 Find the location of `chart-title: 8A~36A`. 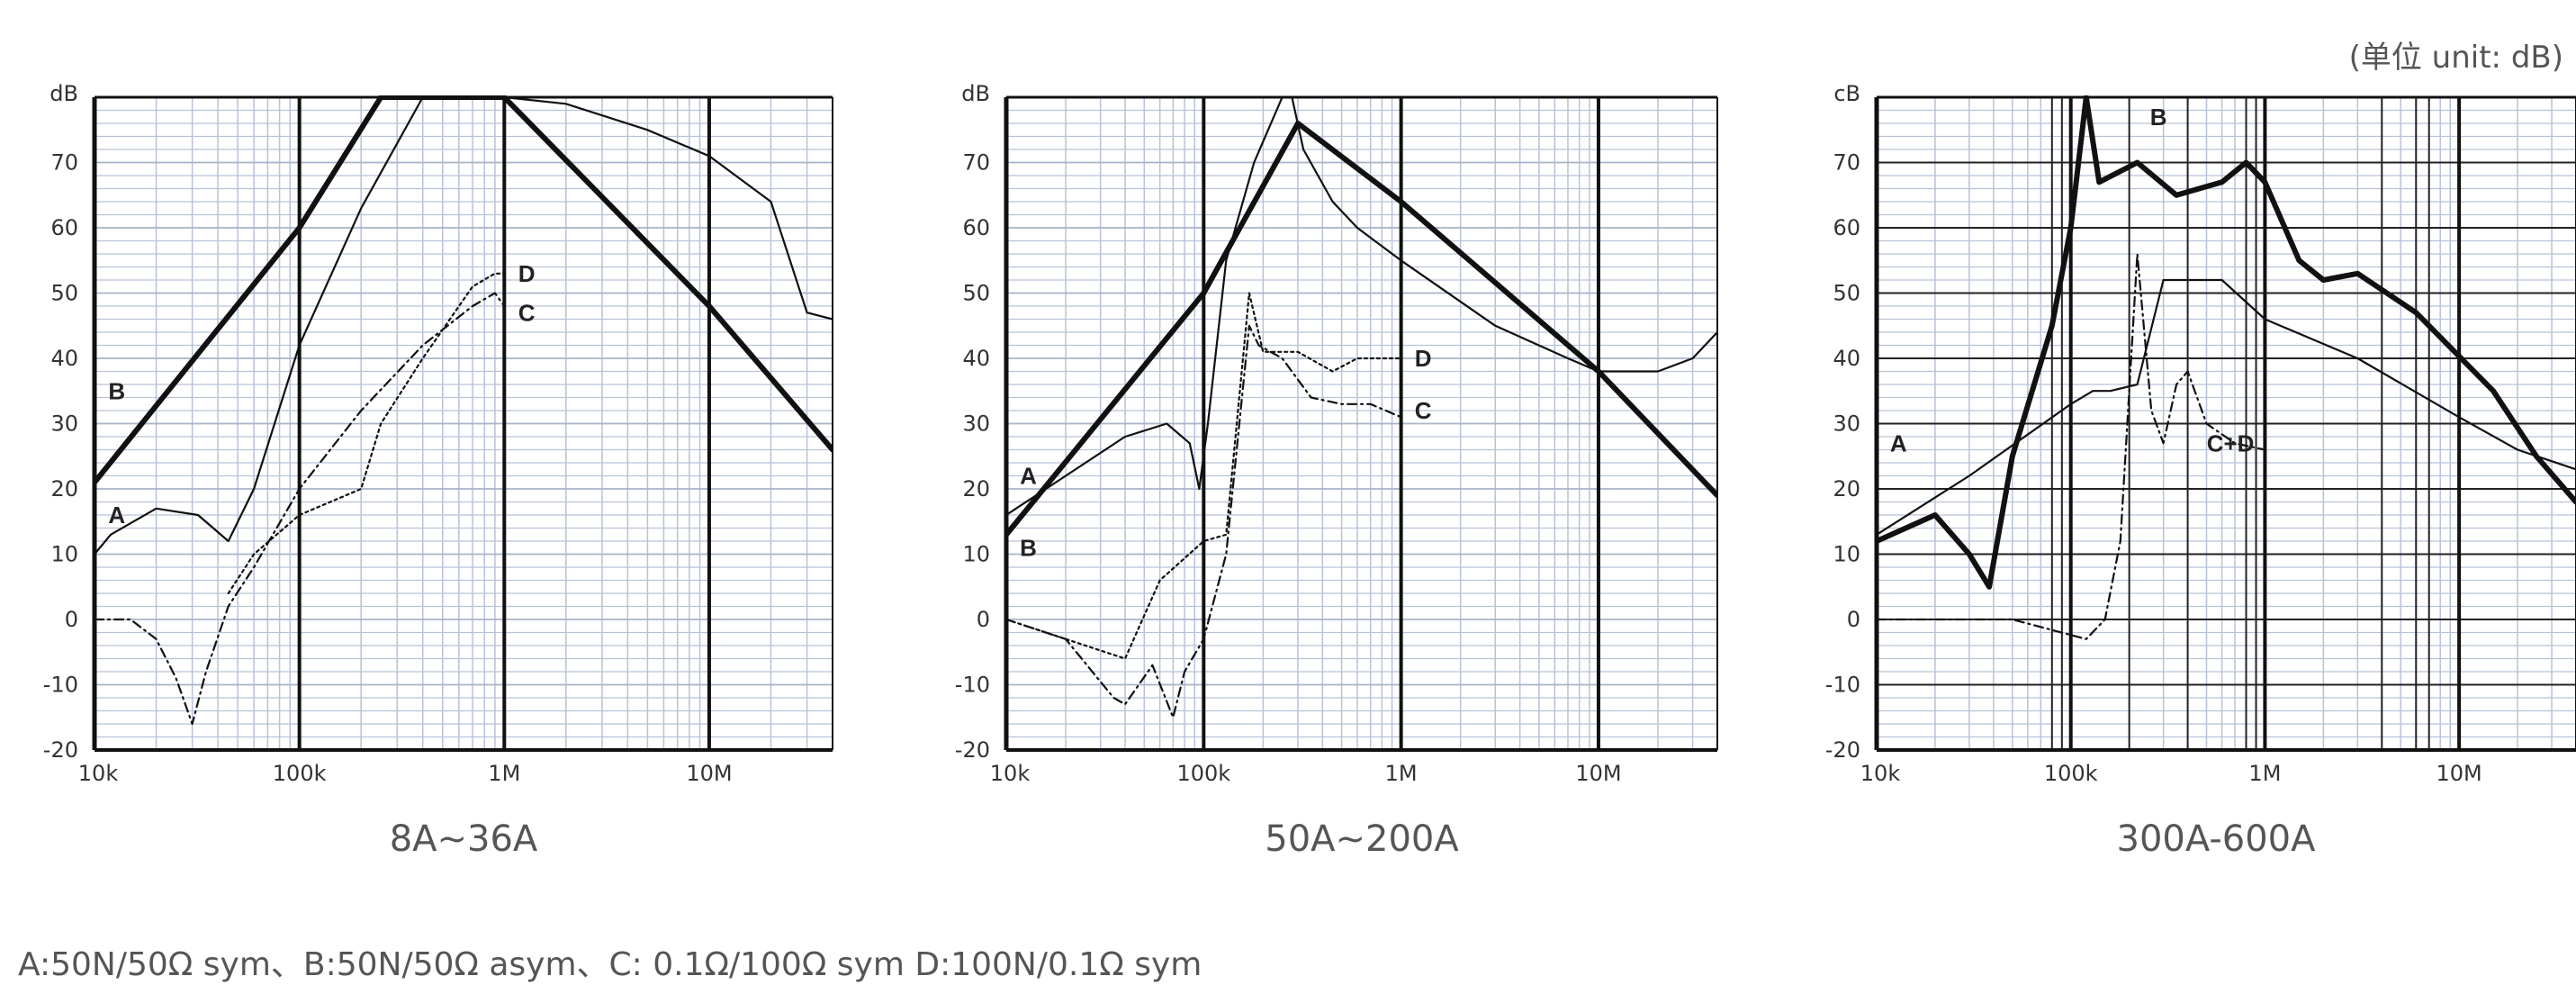

chart-title: 8A~36A is located at coordinates (464, 839).